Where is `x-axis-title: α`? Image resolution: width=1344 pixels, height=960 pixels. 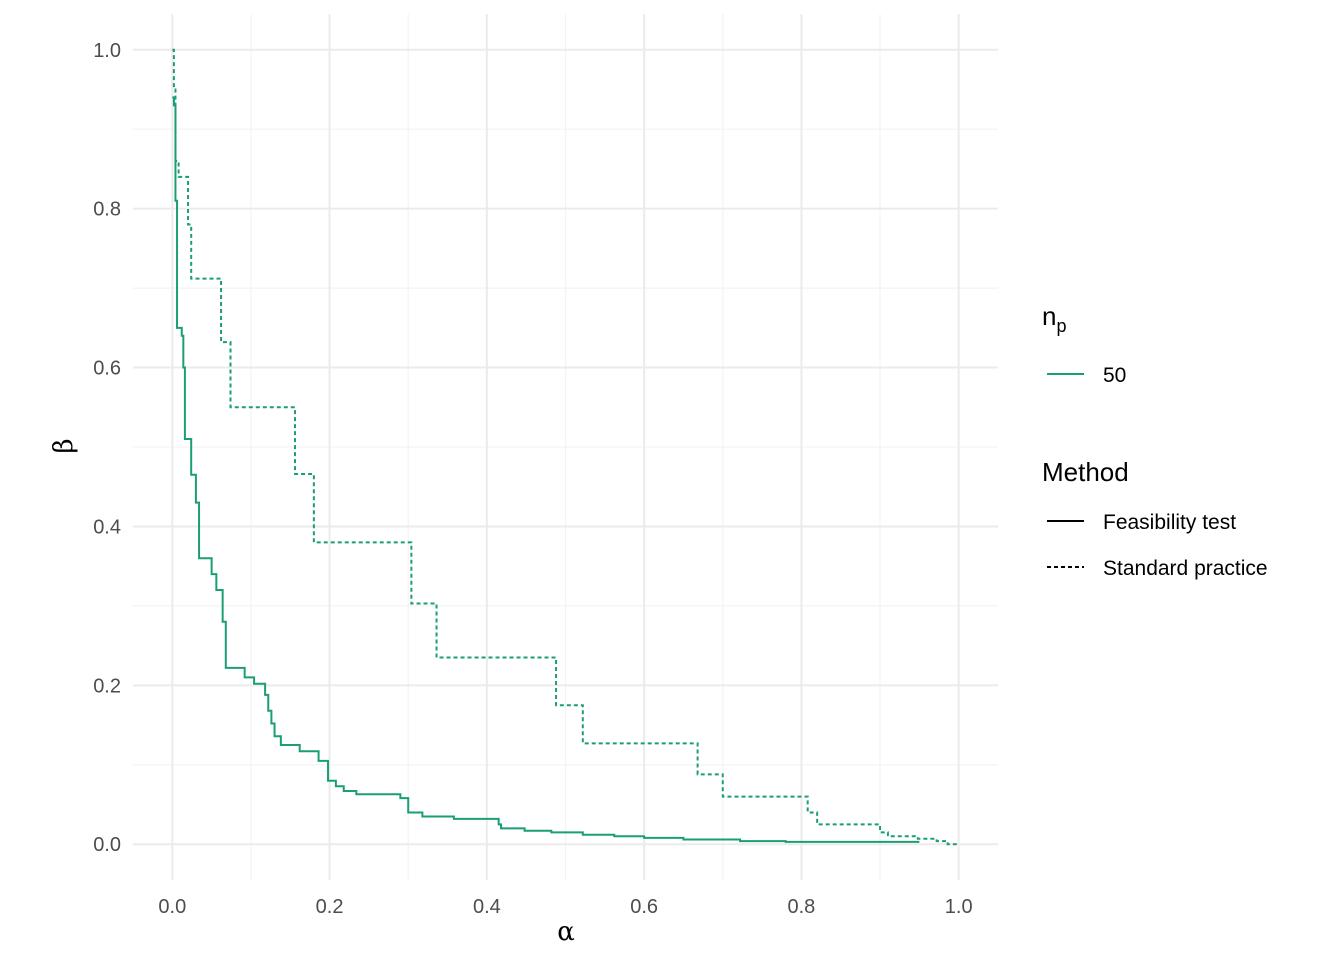 x-axis-title: α is located at coordinates (566, 932).